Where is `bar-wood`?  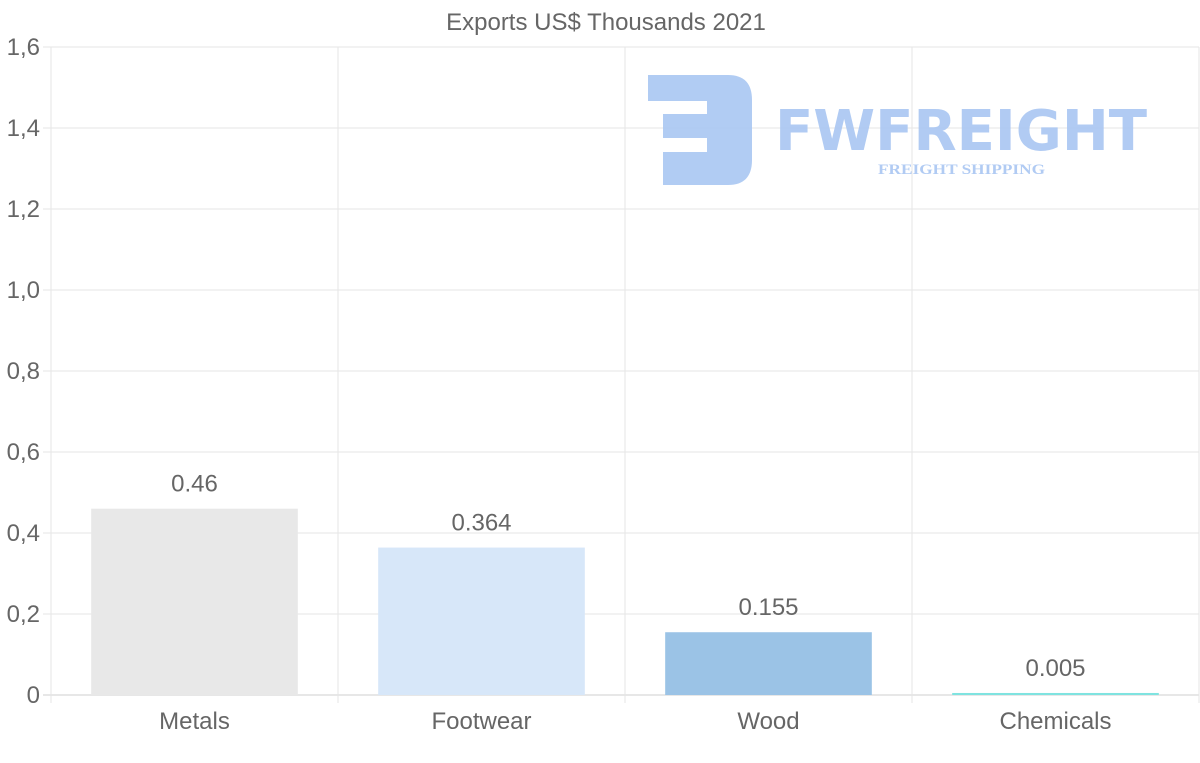 bar-wood is located at coordinates (768, 663).